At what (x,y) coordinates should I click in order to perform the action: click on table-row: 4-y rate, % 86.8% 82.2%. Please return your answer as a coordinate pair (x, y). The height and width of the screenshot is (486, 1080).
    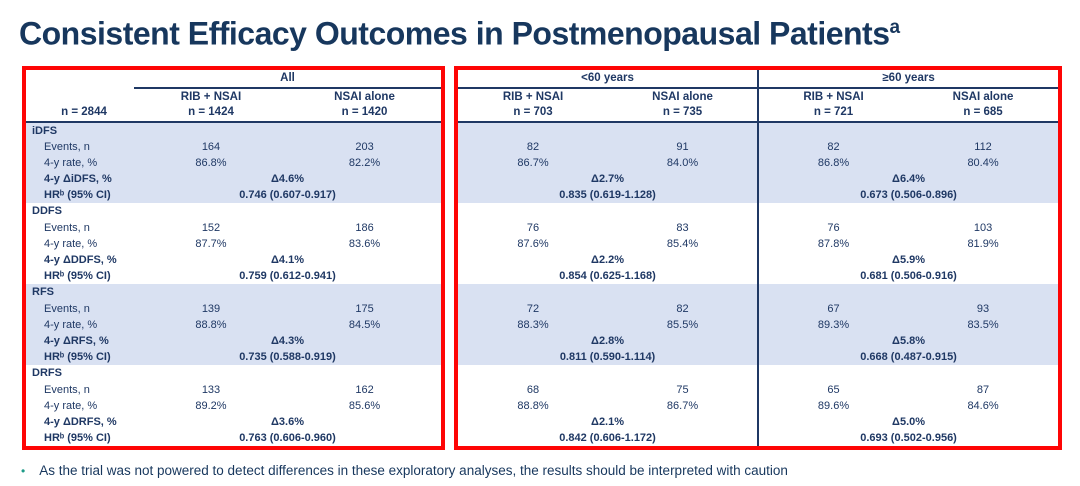
    Looking at the image, I should click on (234, 162).